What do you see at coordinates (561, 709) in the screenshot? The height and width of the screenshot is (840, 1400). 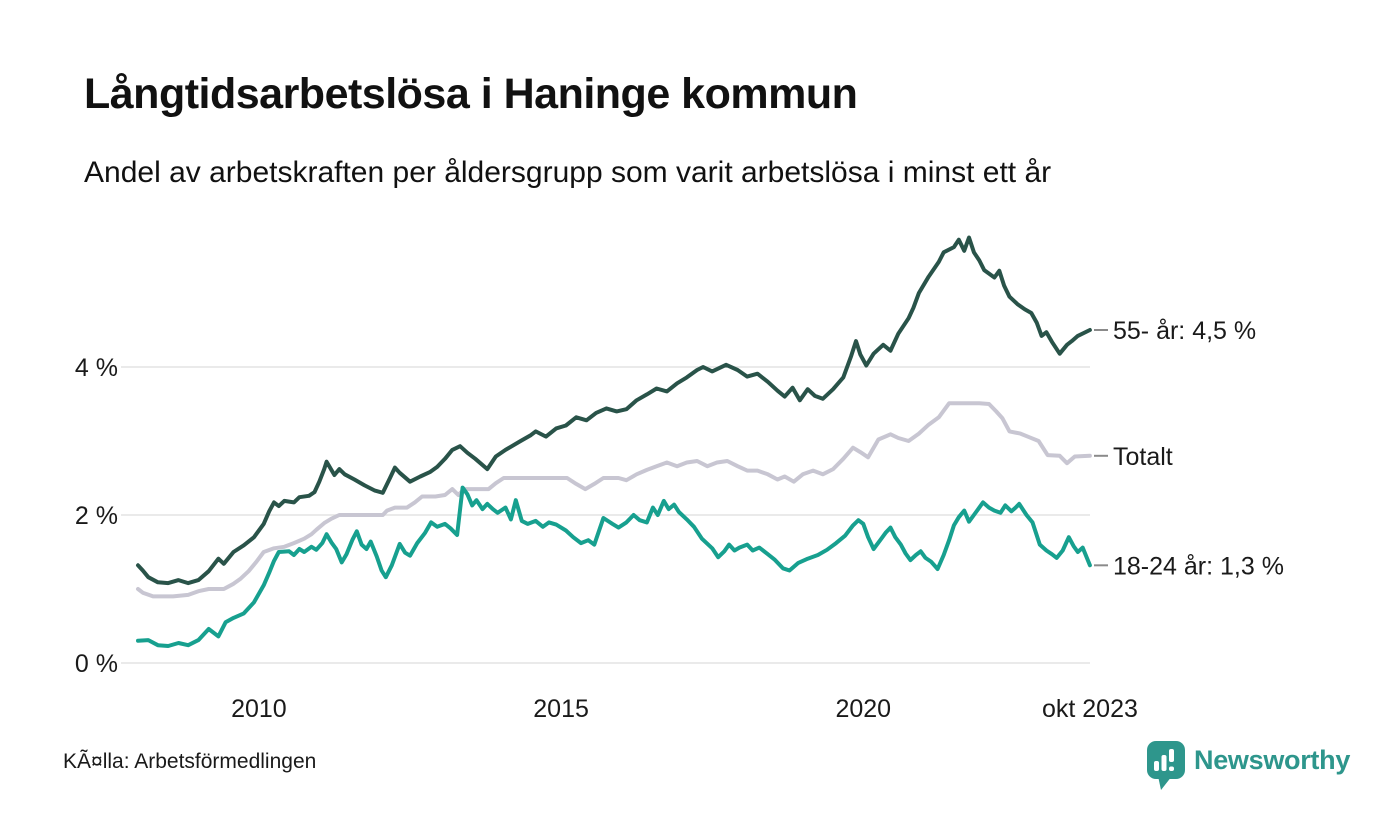 I see `x-axis-tick-label: 2015` at bounding box center [561, 709].